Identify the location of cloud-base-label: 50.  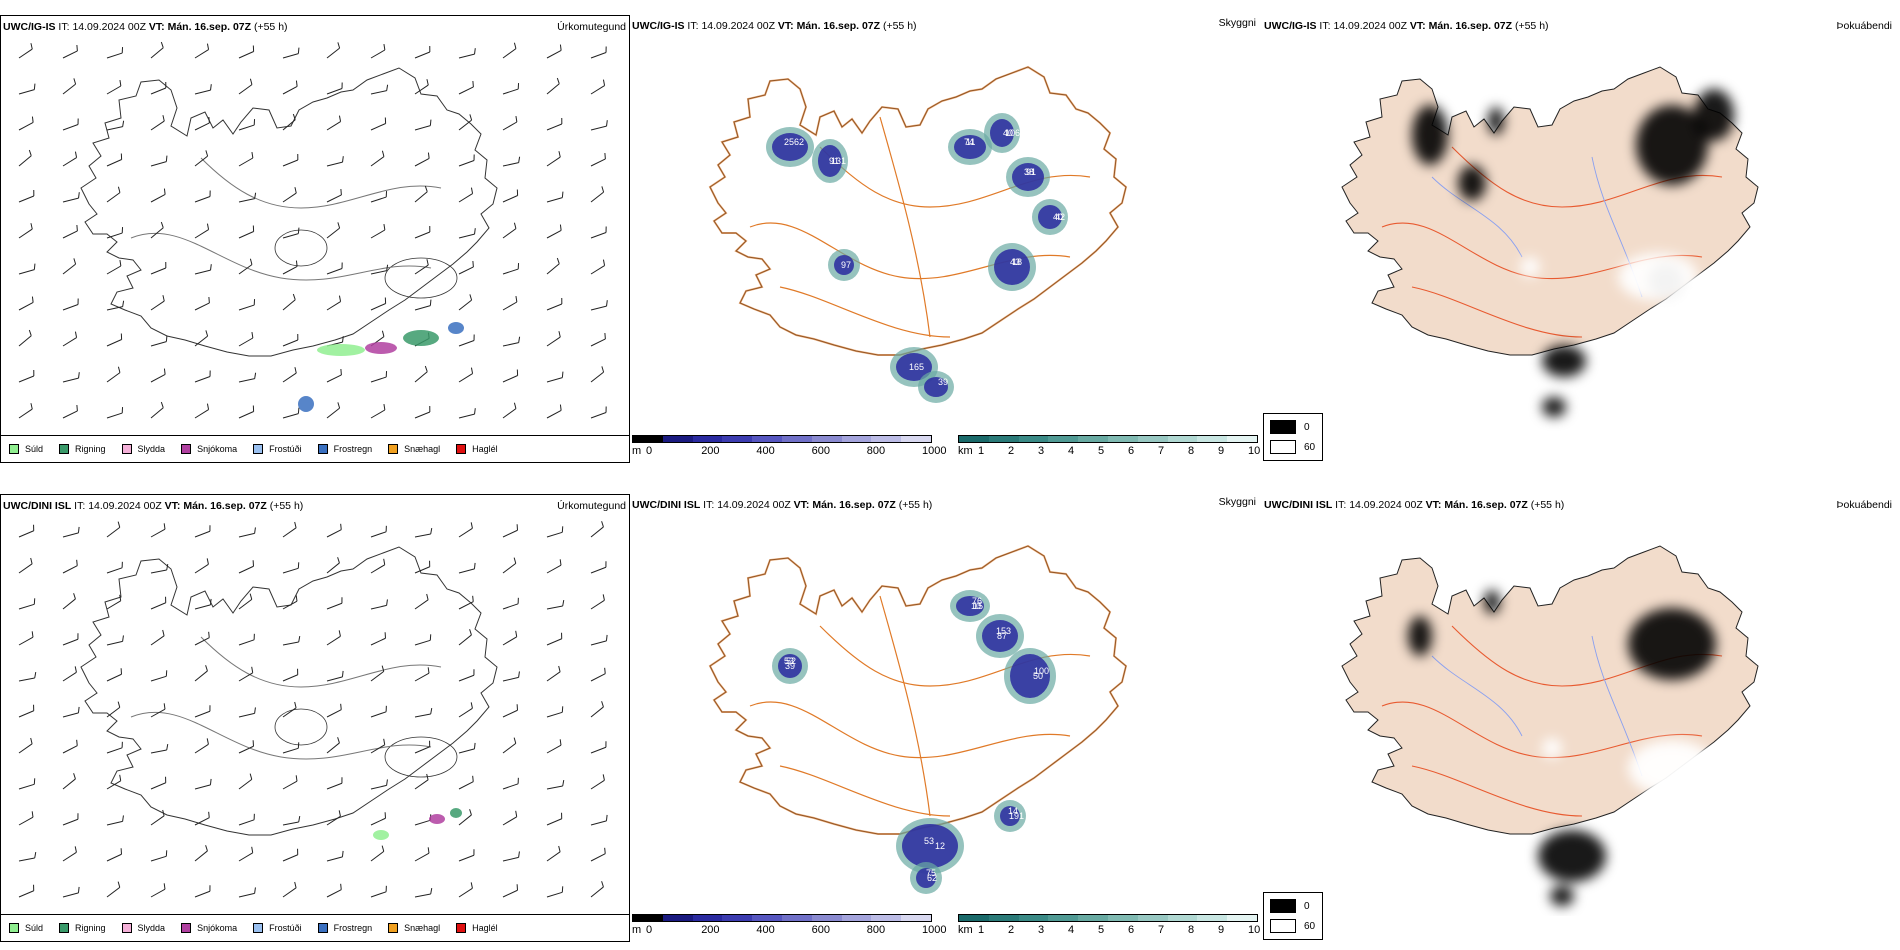
(1038, 676).